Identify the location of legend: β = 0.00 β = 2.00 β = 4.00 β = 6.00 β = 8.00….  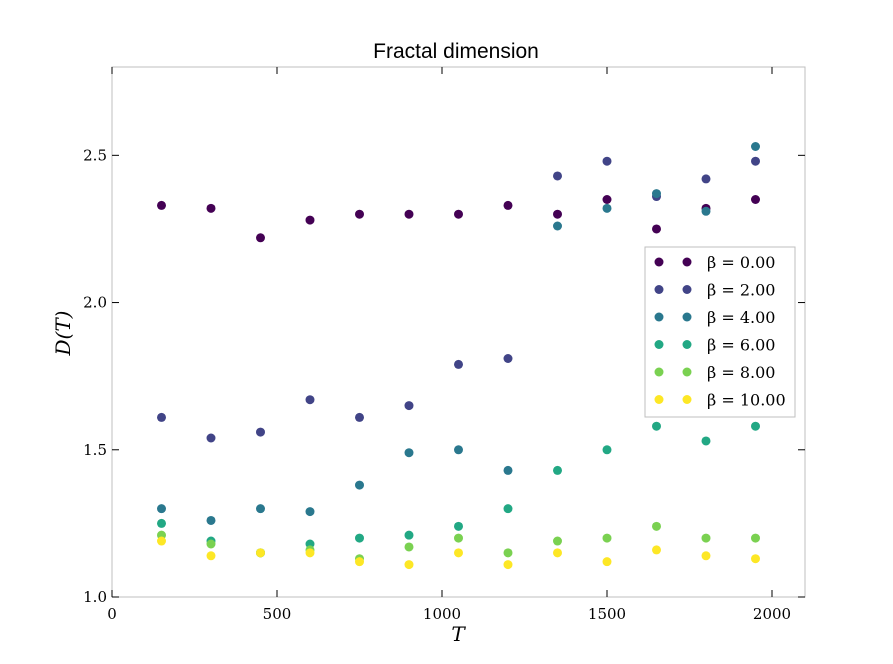
(720, 332).